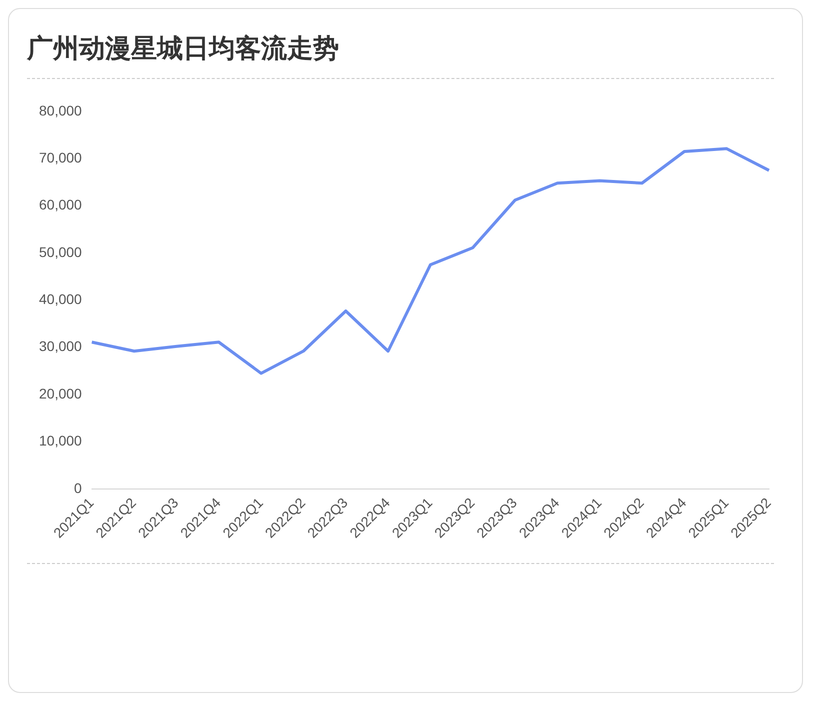  What do you see at coordinates (60, 157) in the screenshot?
I see `y-tick-label: 70,000` at bounding box center [60, 157].